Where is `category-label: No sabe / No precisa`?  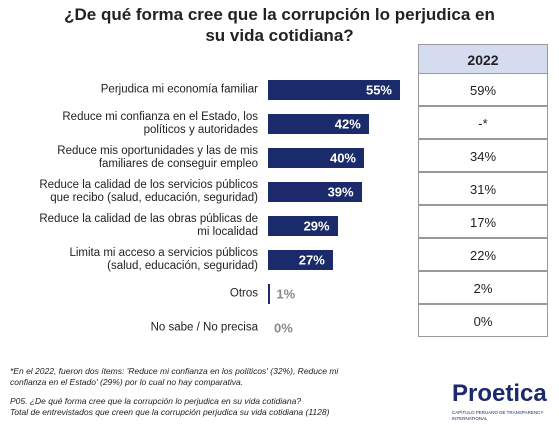
category-label: No sabe / No precisa is located at coordinates (204, 327).